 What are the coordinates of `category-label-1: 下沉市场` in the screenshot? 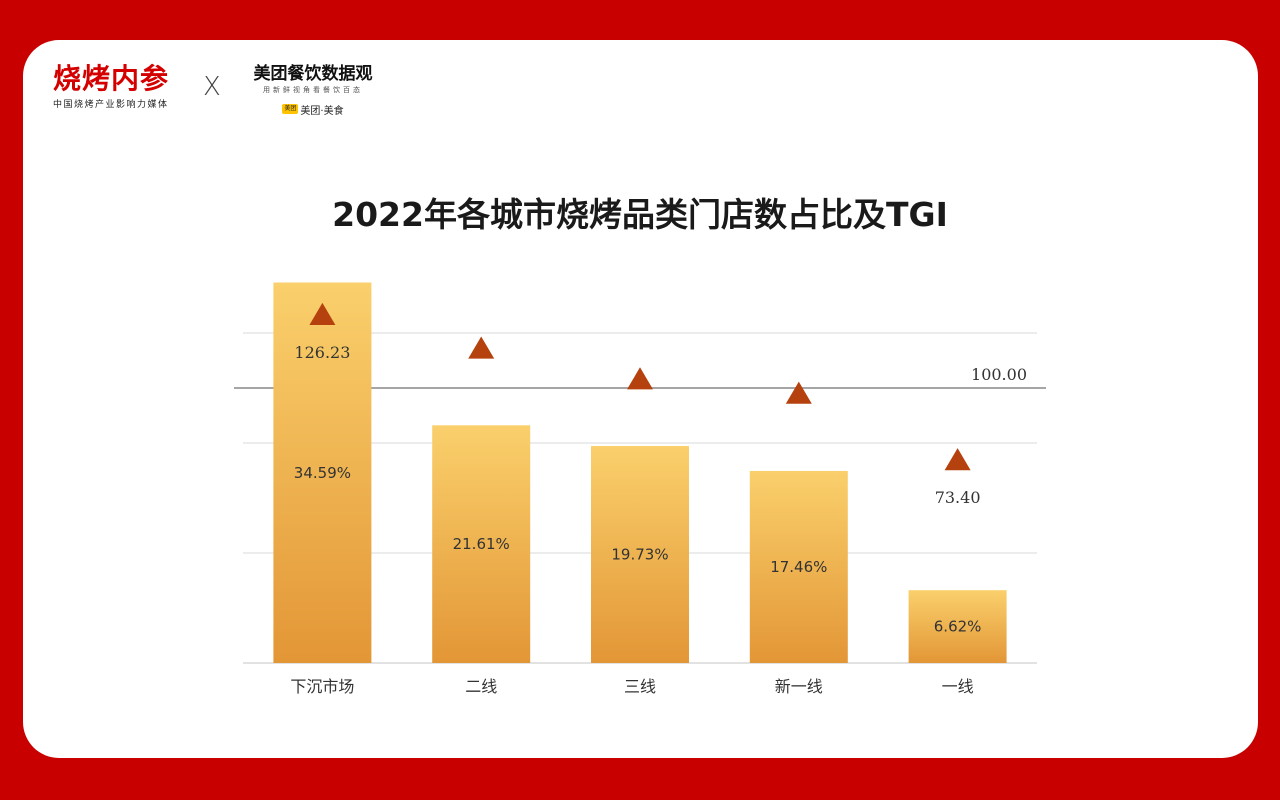 It's located at (322, 686).